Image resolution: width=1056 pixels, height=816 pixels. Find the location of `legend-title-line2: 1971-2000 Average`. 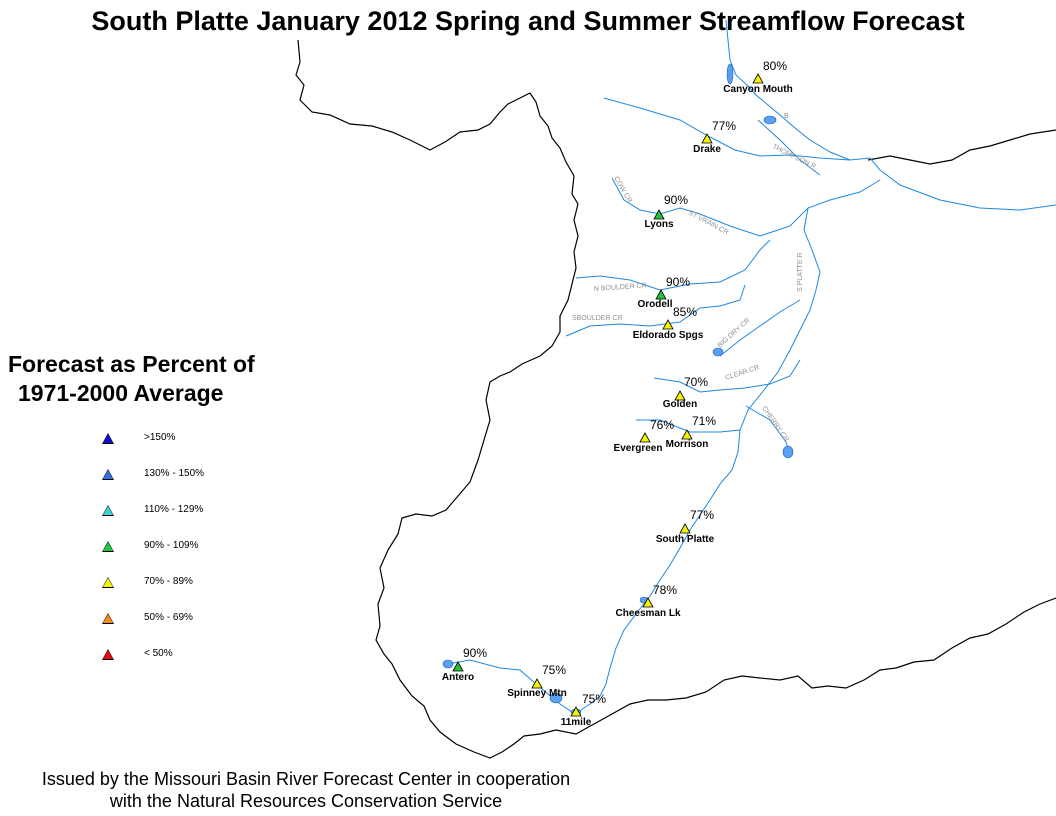

legend-title-line2: 1971-2000 Average is located at coordinates (121, 393).